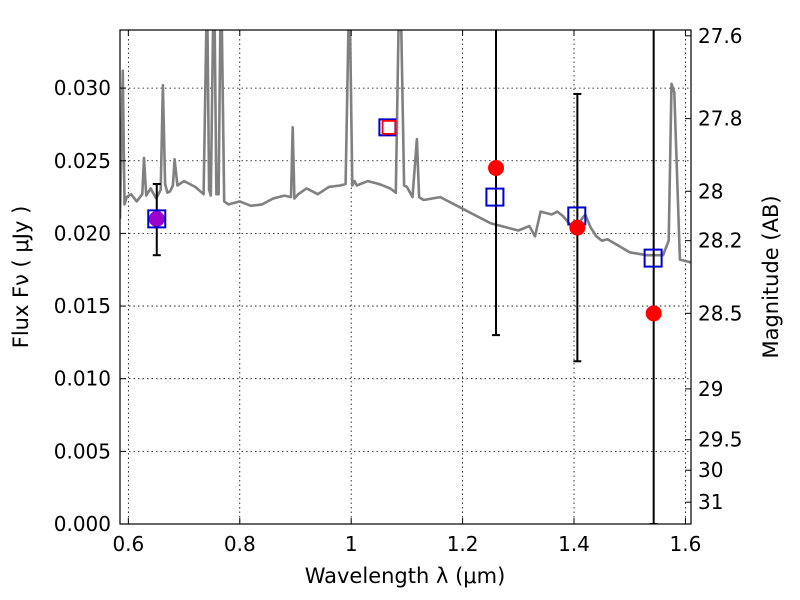 This screenshot has width=800, height=600. I want to click on observed-point-blended, so click(156, 218).